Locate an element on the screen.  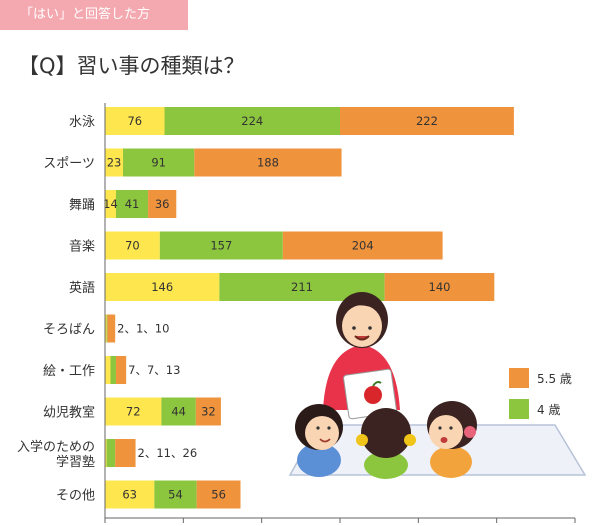
legend-label: 4 歳 is located at coordinates (548, 410).